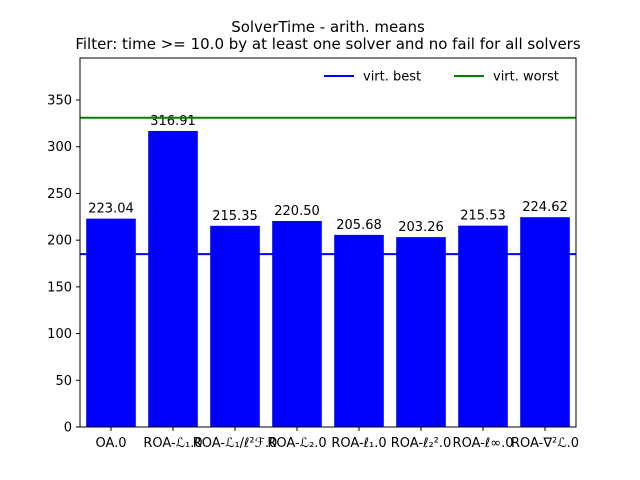 Image resolution: width=640 pixels, height=480 pixels. Describe the element at coordinates (421, 227) in the screenshot. I see `bar-value-label: 203.26` at that location.